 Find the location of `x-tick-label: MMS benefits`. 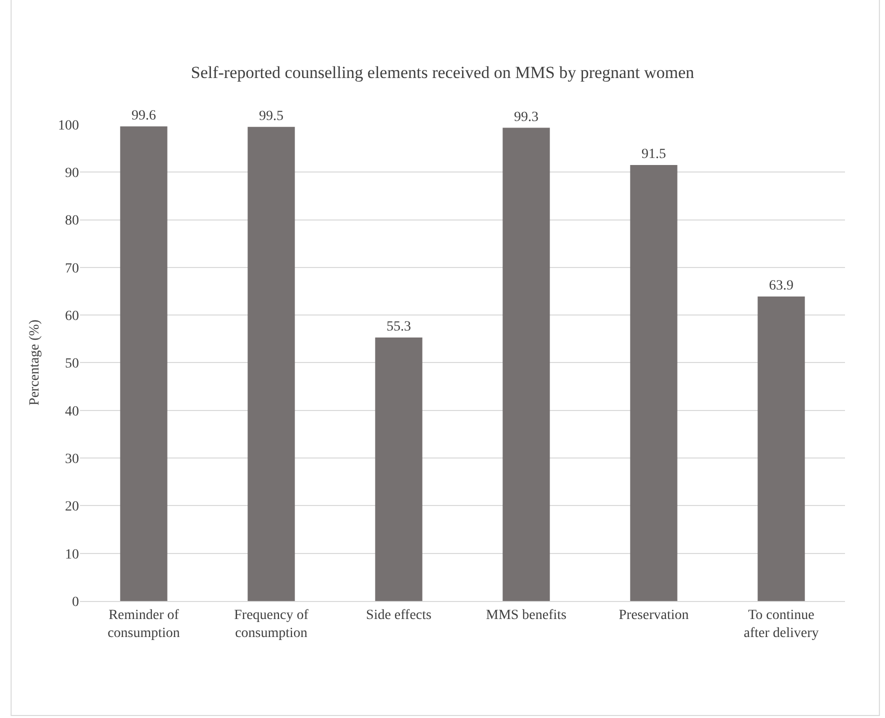

x-tick-label: MMS benefits is located at coordinates (526, 615).